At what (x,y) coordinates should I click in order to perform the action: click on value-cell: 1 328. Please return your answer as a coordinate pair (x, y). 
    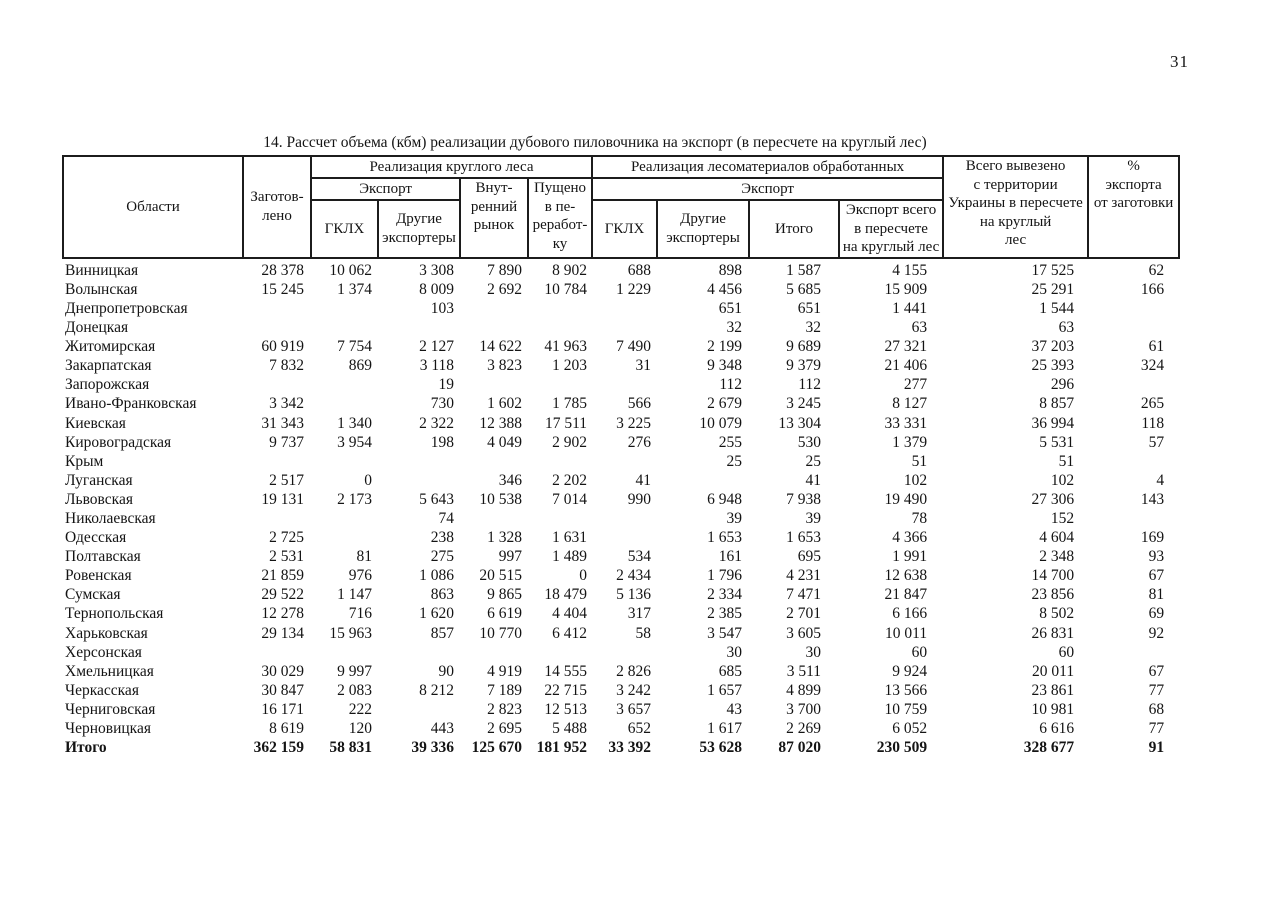
    Looking at the image, I should click on (504, 538).